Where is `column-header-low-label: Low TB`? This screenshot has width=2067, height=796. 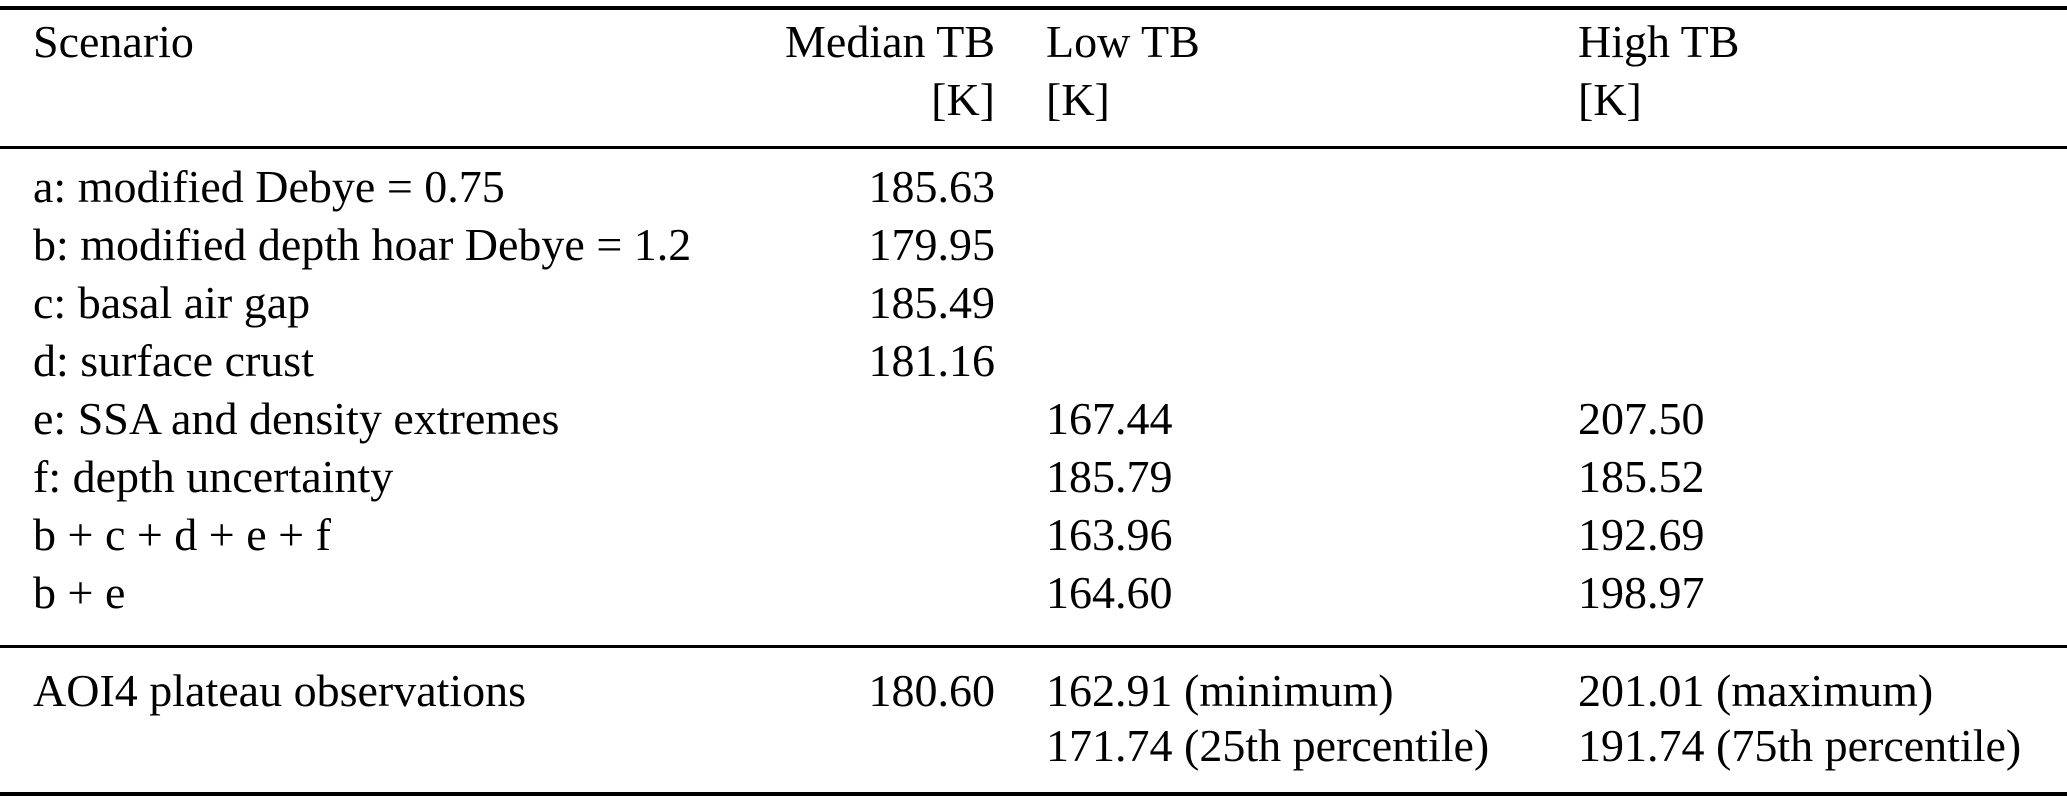
column-header-low-label: Low TB is located at coordinates (1123, 41).